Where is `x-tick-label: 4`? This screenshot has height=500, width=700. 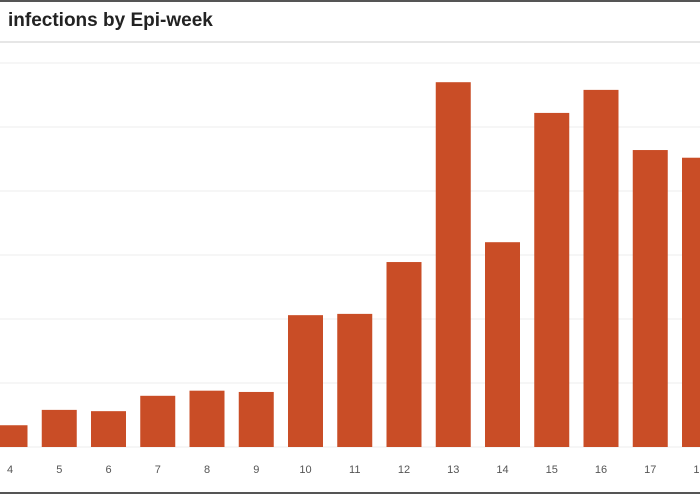 x-tick-label: 4 is located at coordinates (10, 470).